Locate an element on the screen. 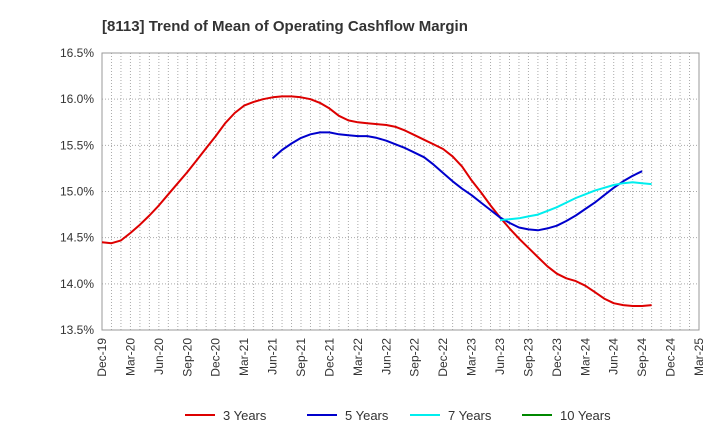  x-tick-label: Jun-23 is located at coordinates (500, 356).